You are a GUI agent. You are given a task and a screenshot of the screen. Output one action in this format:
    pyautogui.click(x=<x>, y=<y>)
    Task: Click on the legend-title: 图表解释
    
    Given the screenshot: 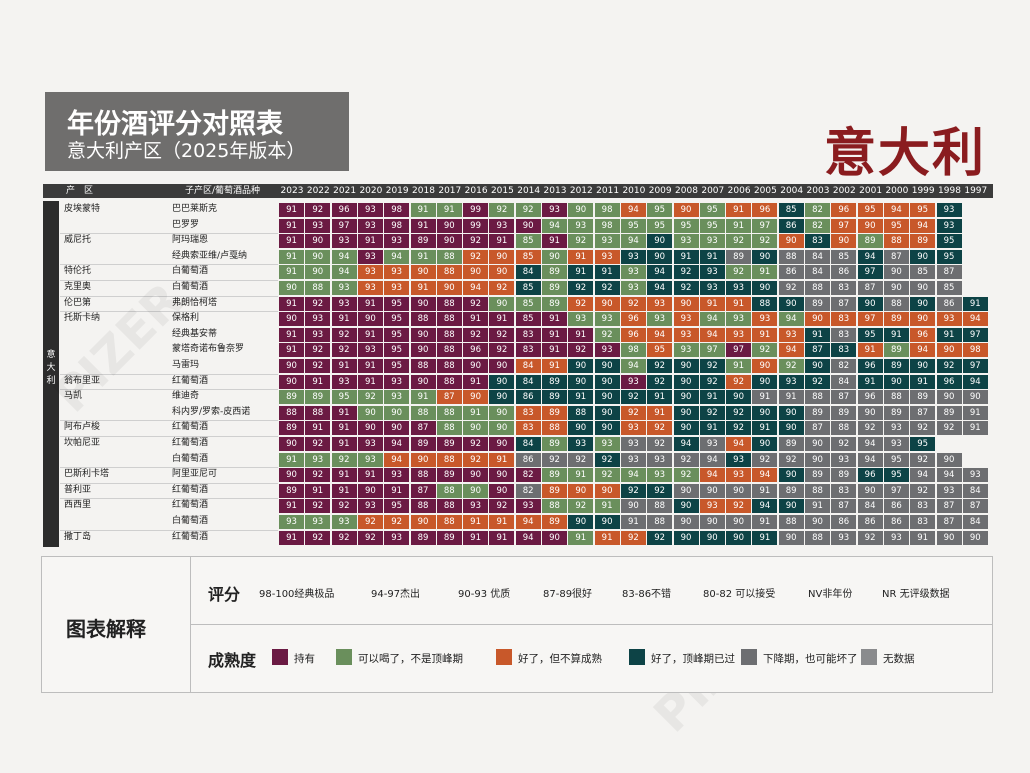 What is the action you would take?
    pyautogui.click(x=106, y=629)
    